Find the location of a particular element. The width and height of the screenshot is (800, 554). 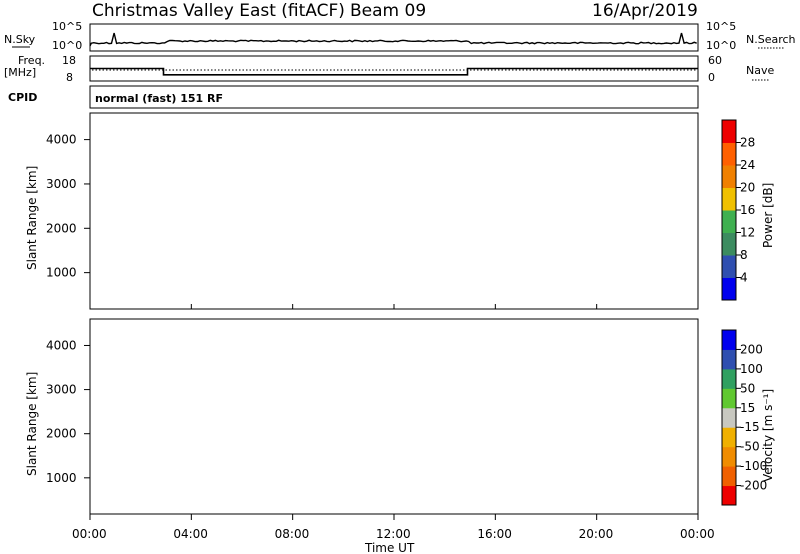

cpid-label: CPID is located at coordinates (22, 97).